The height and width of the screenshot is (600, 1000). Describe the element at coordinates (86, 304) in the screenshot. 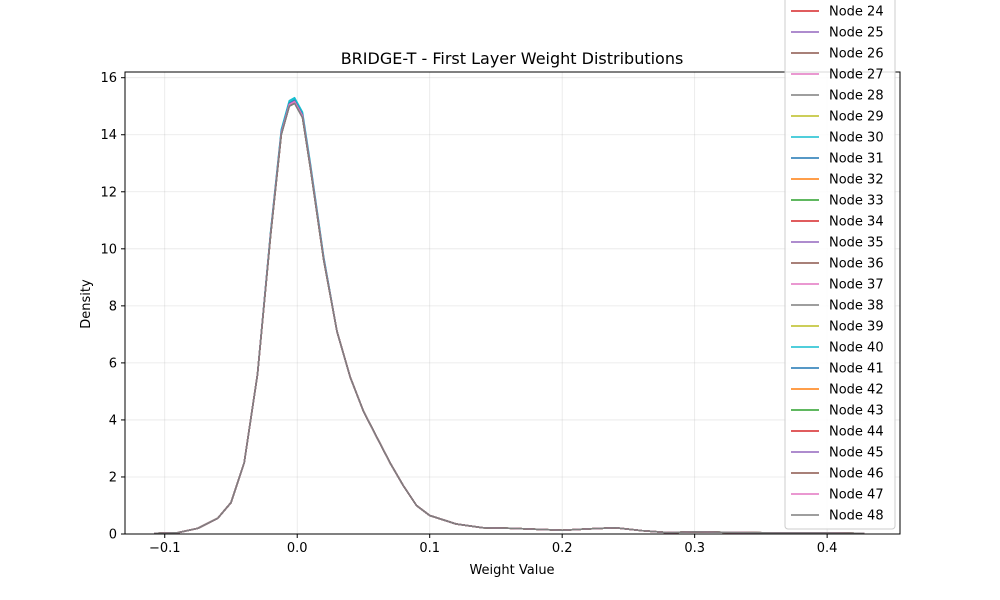

I see `y-axis-label: Density` at that location.